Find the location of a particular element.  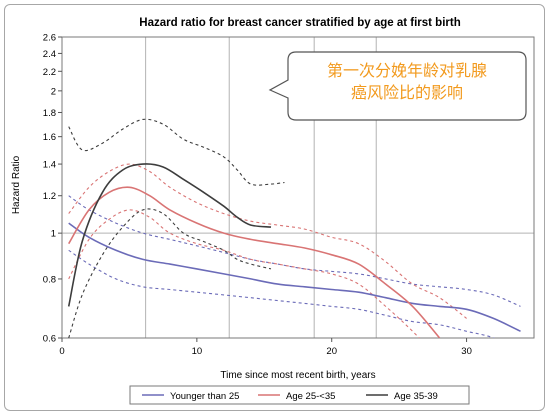

x-axis-label: Time since most recent birth, years is located at coordinates (297, 375).